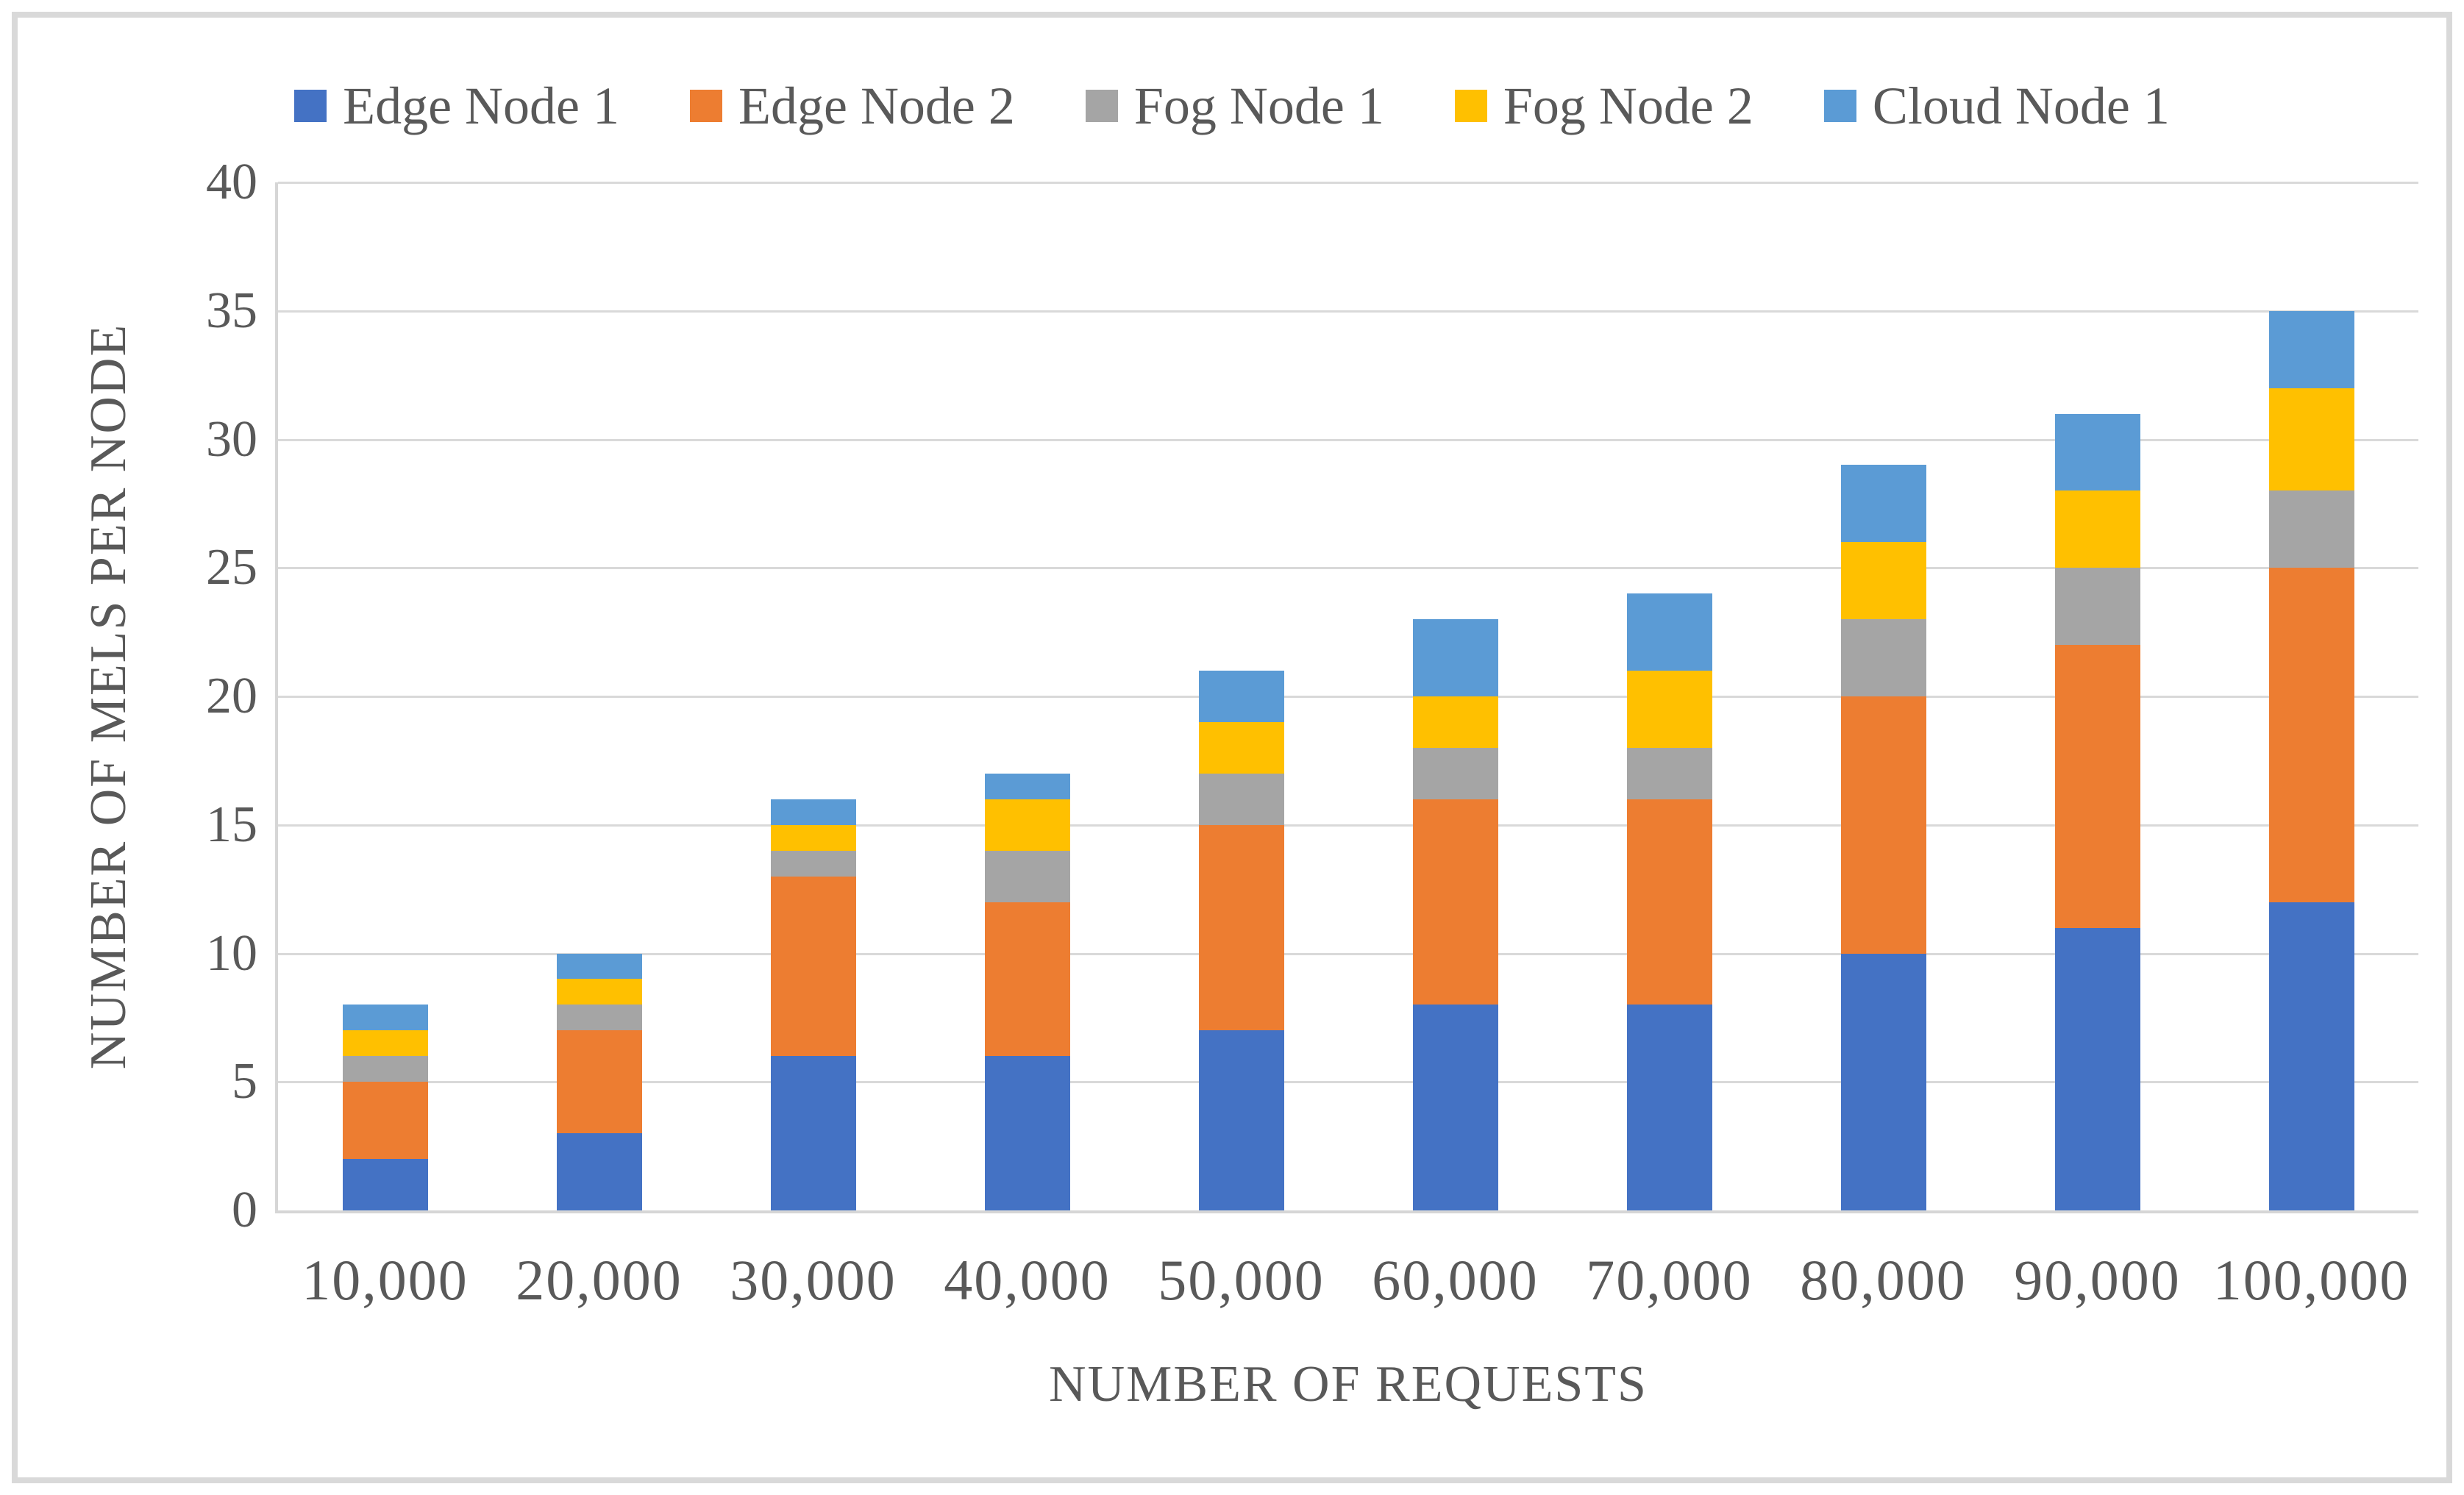  I want to click on legend-label: Fog Node 1, so click(1258, 105).